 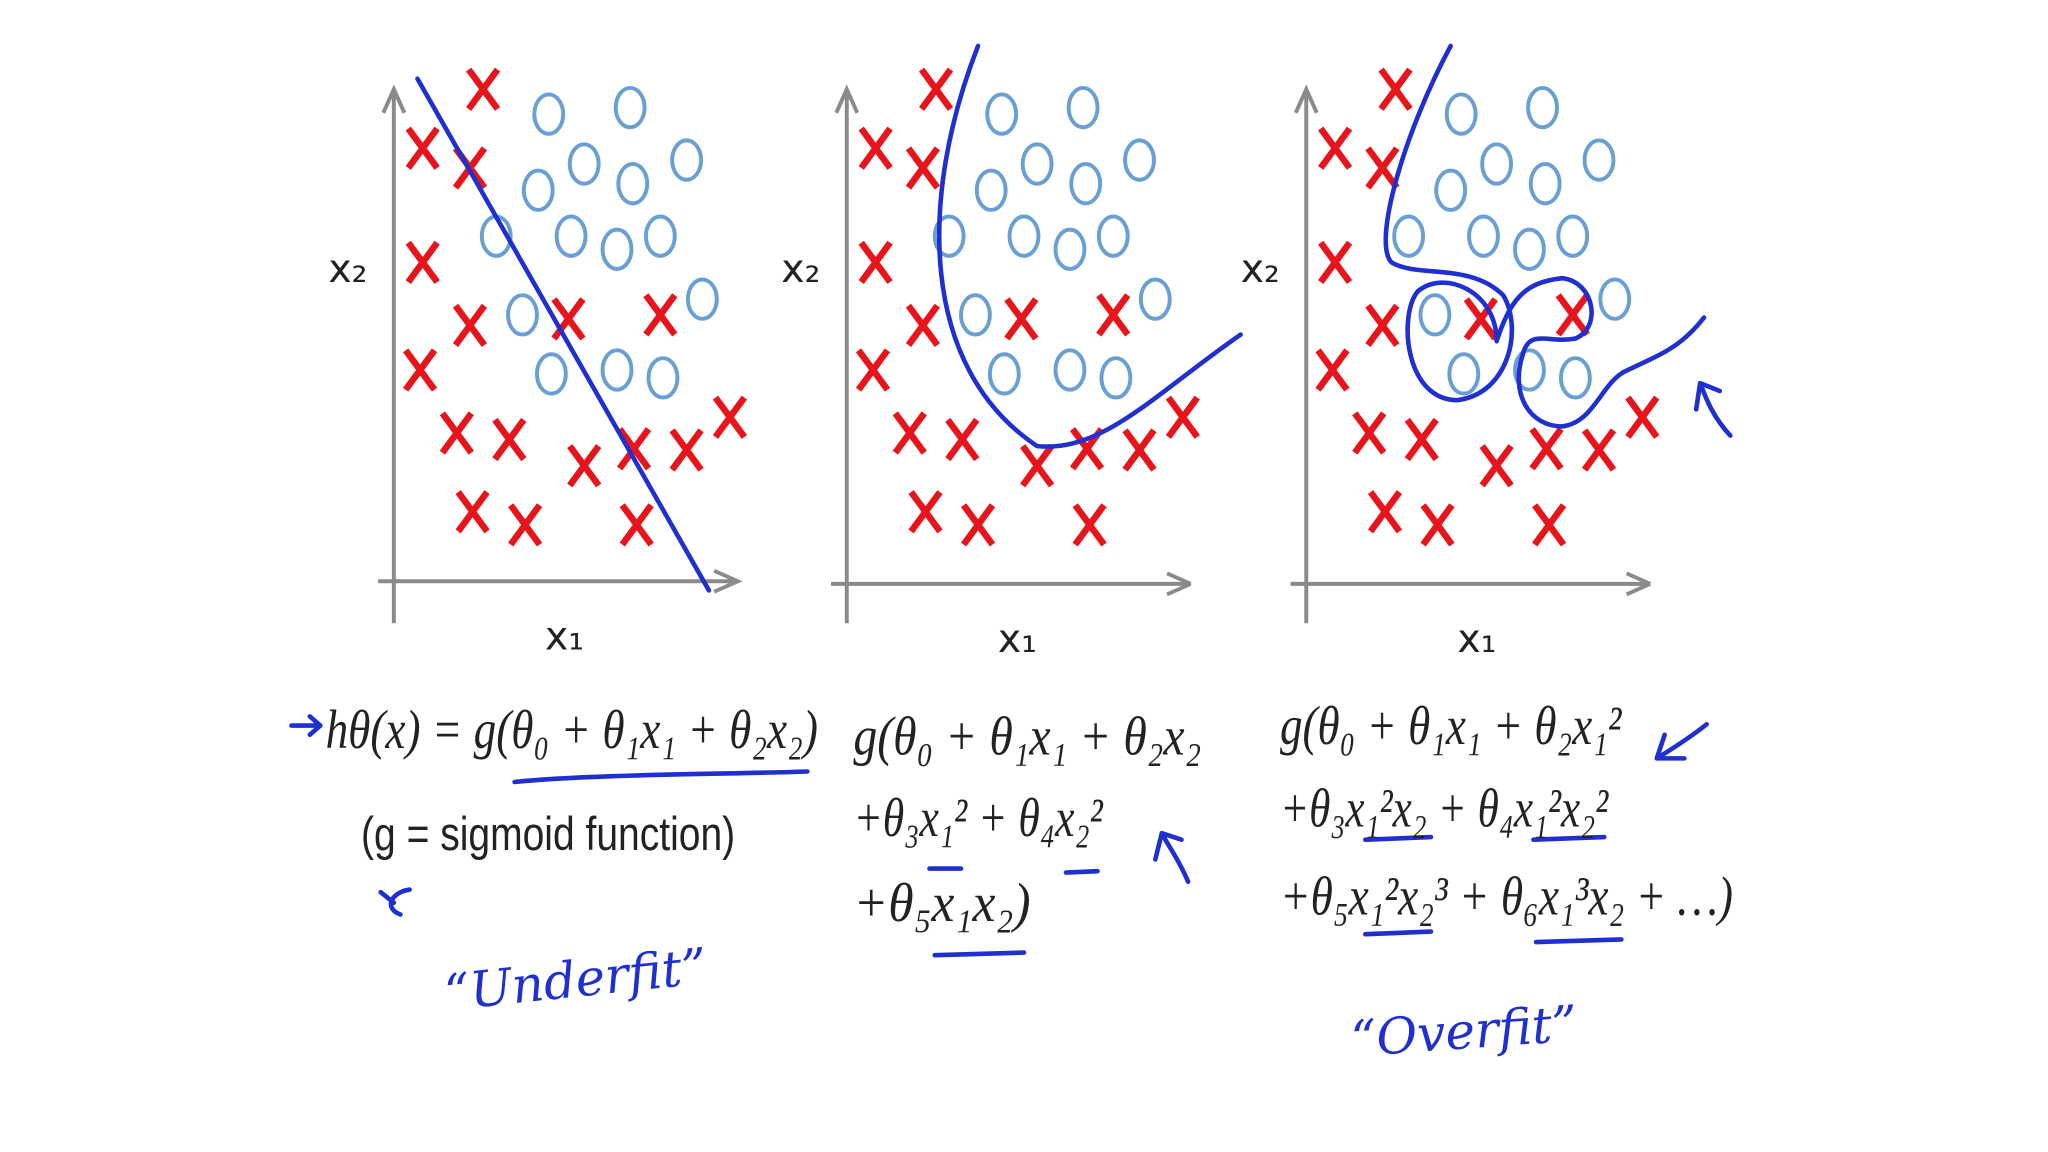 What do you see at coordinates (563, 334) in the screenshot?
I see `boundary-linear` at bounding box center [563, 334].